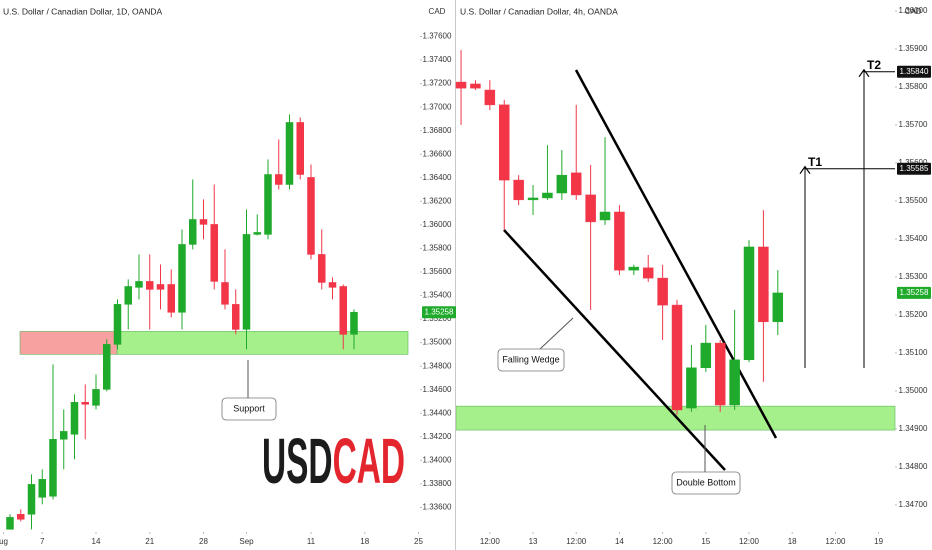 The height and width of the screenshot is (550, 932). What do you see at coordinates (539, 11) in the screenshot?
I see `chart-title: U.S. Dollar / Canadian Dollar, 4h, OANDA` at bounding box center [539, 11].